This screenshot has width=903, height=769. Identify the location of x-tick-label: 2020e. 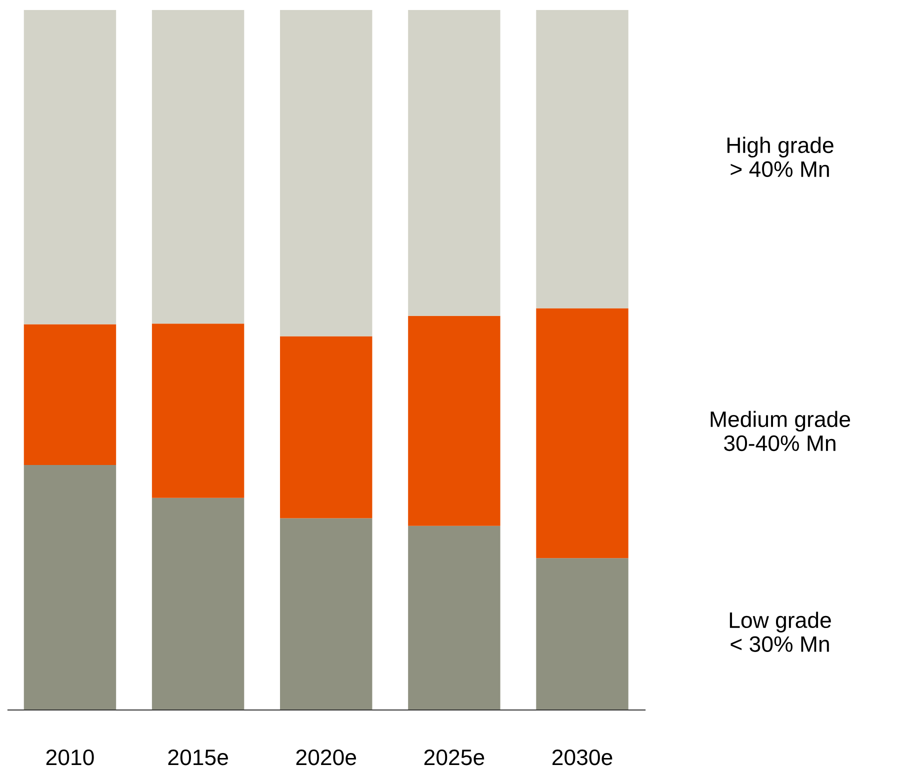
(326, 757).